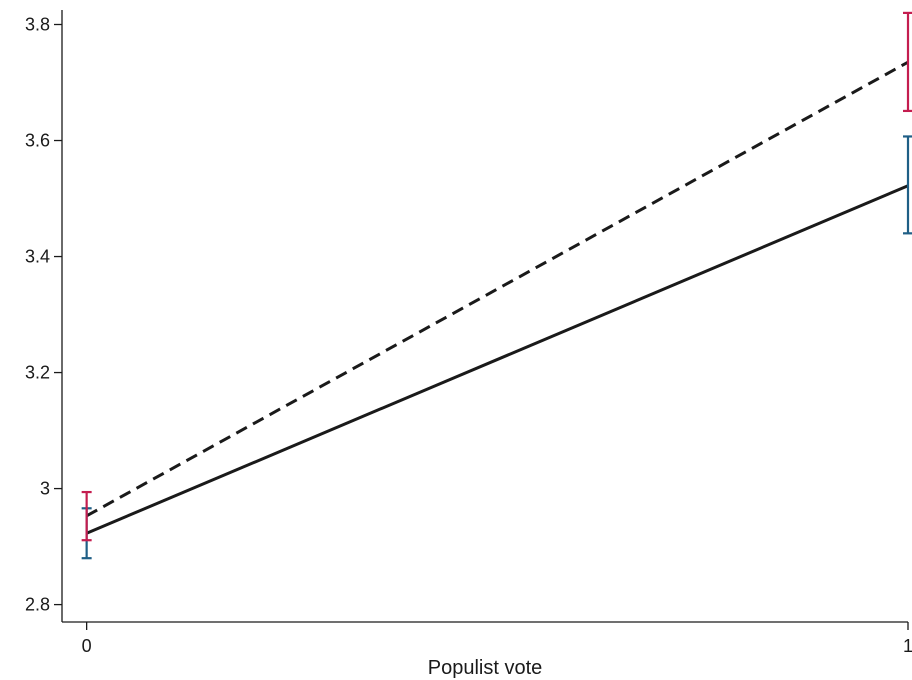  Describe the element at coordinates (37, 605) in the screenshot. I see `y-tick-label: 2.8` at that location.